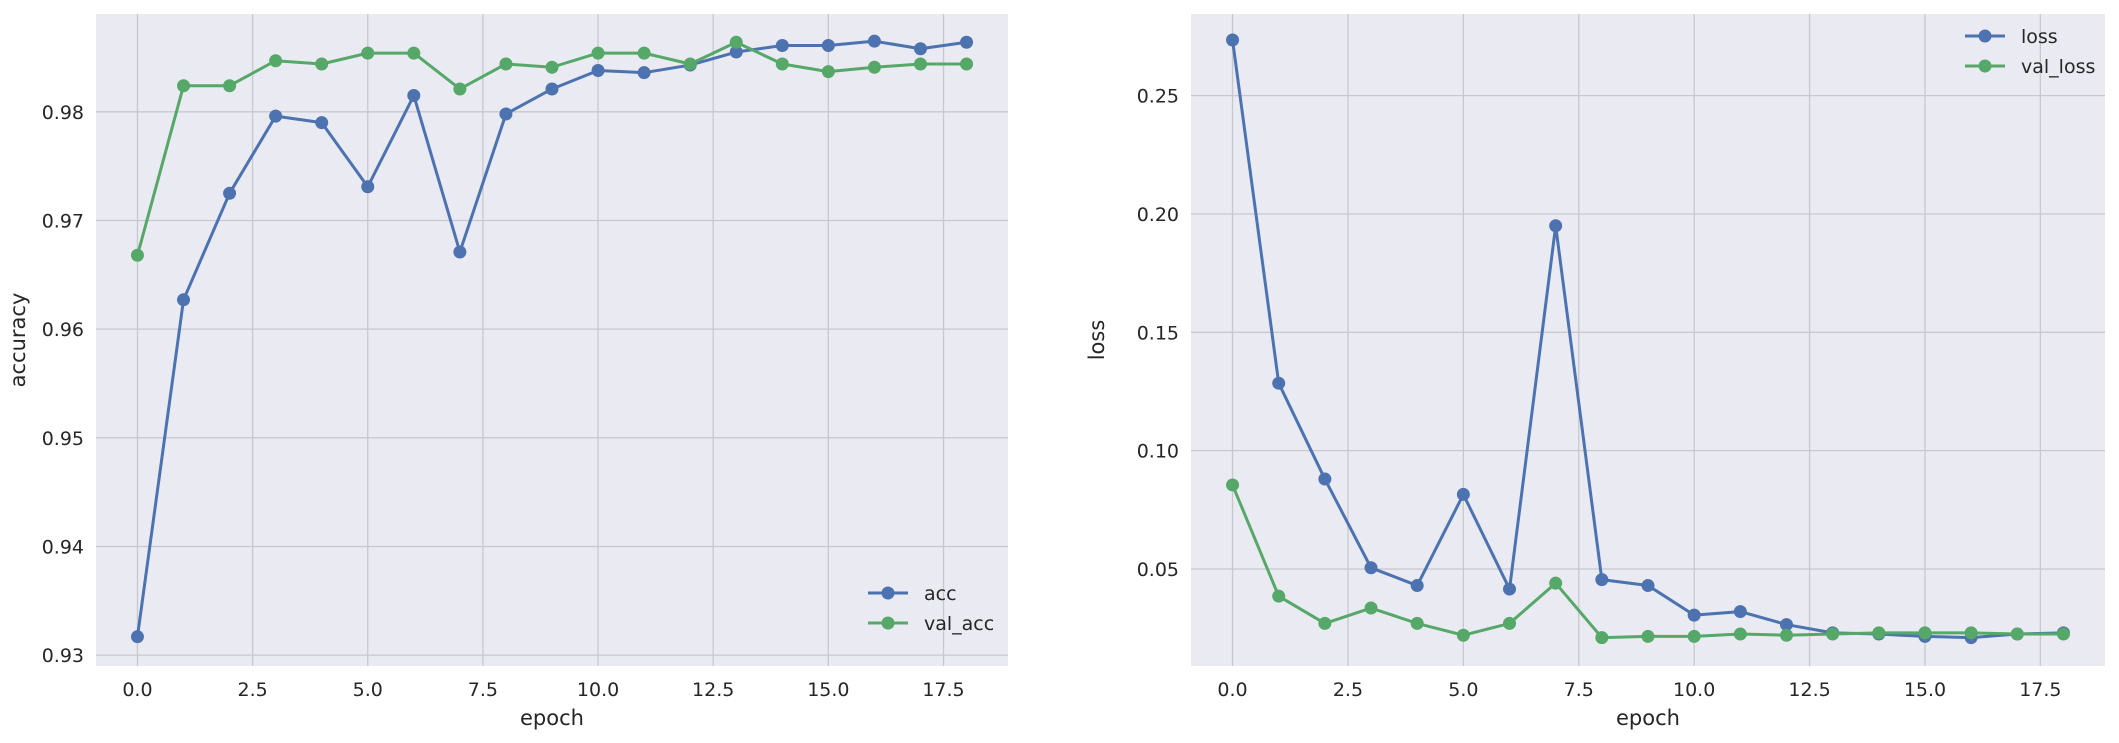  Describe the element at coordinates (483, 690) in the screenshot. I see `x-tick-label: 7.5` at that location.